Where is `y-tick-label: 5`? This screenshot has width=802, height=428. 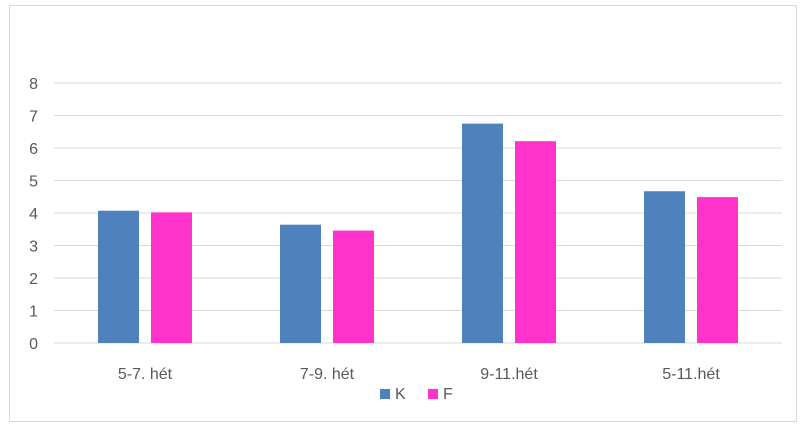
y-tick-label: 5 is located at coordinates (33, 182).